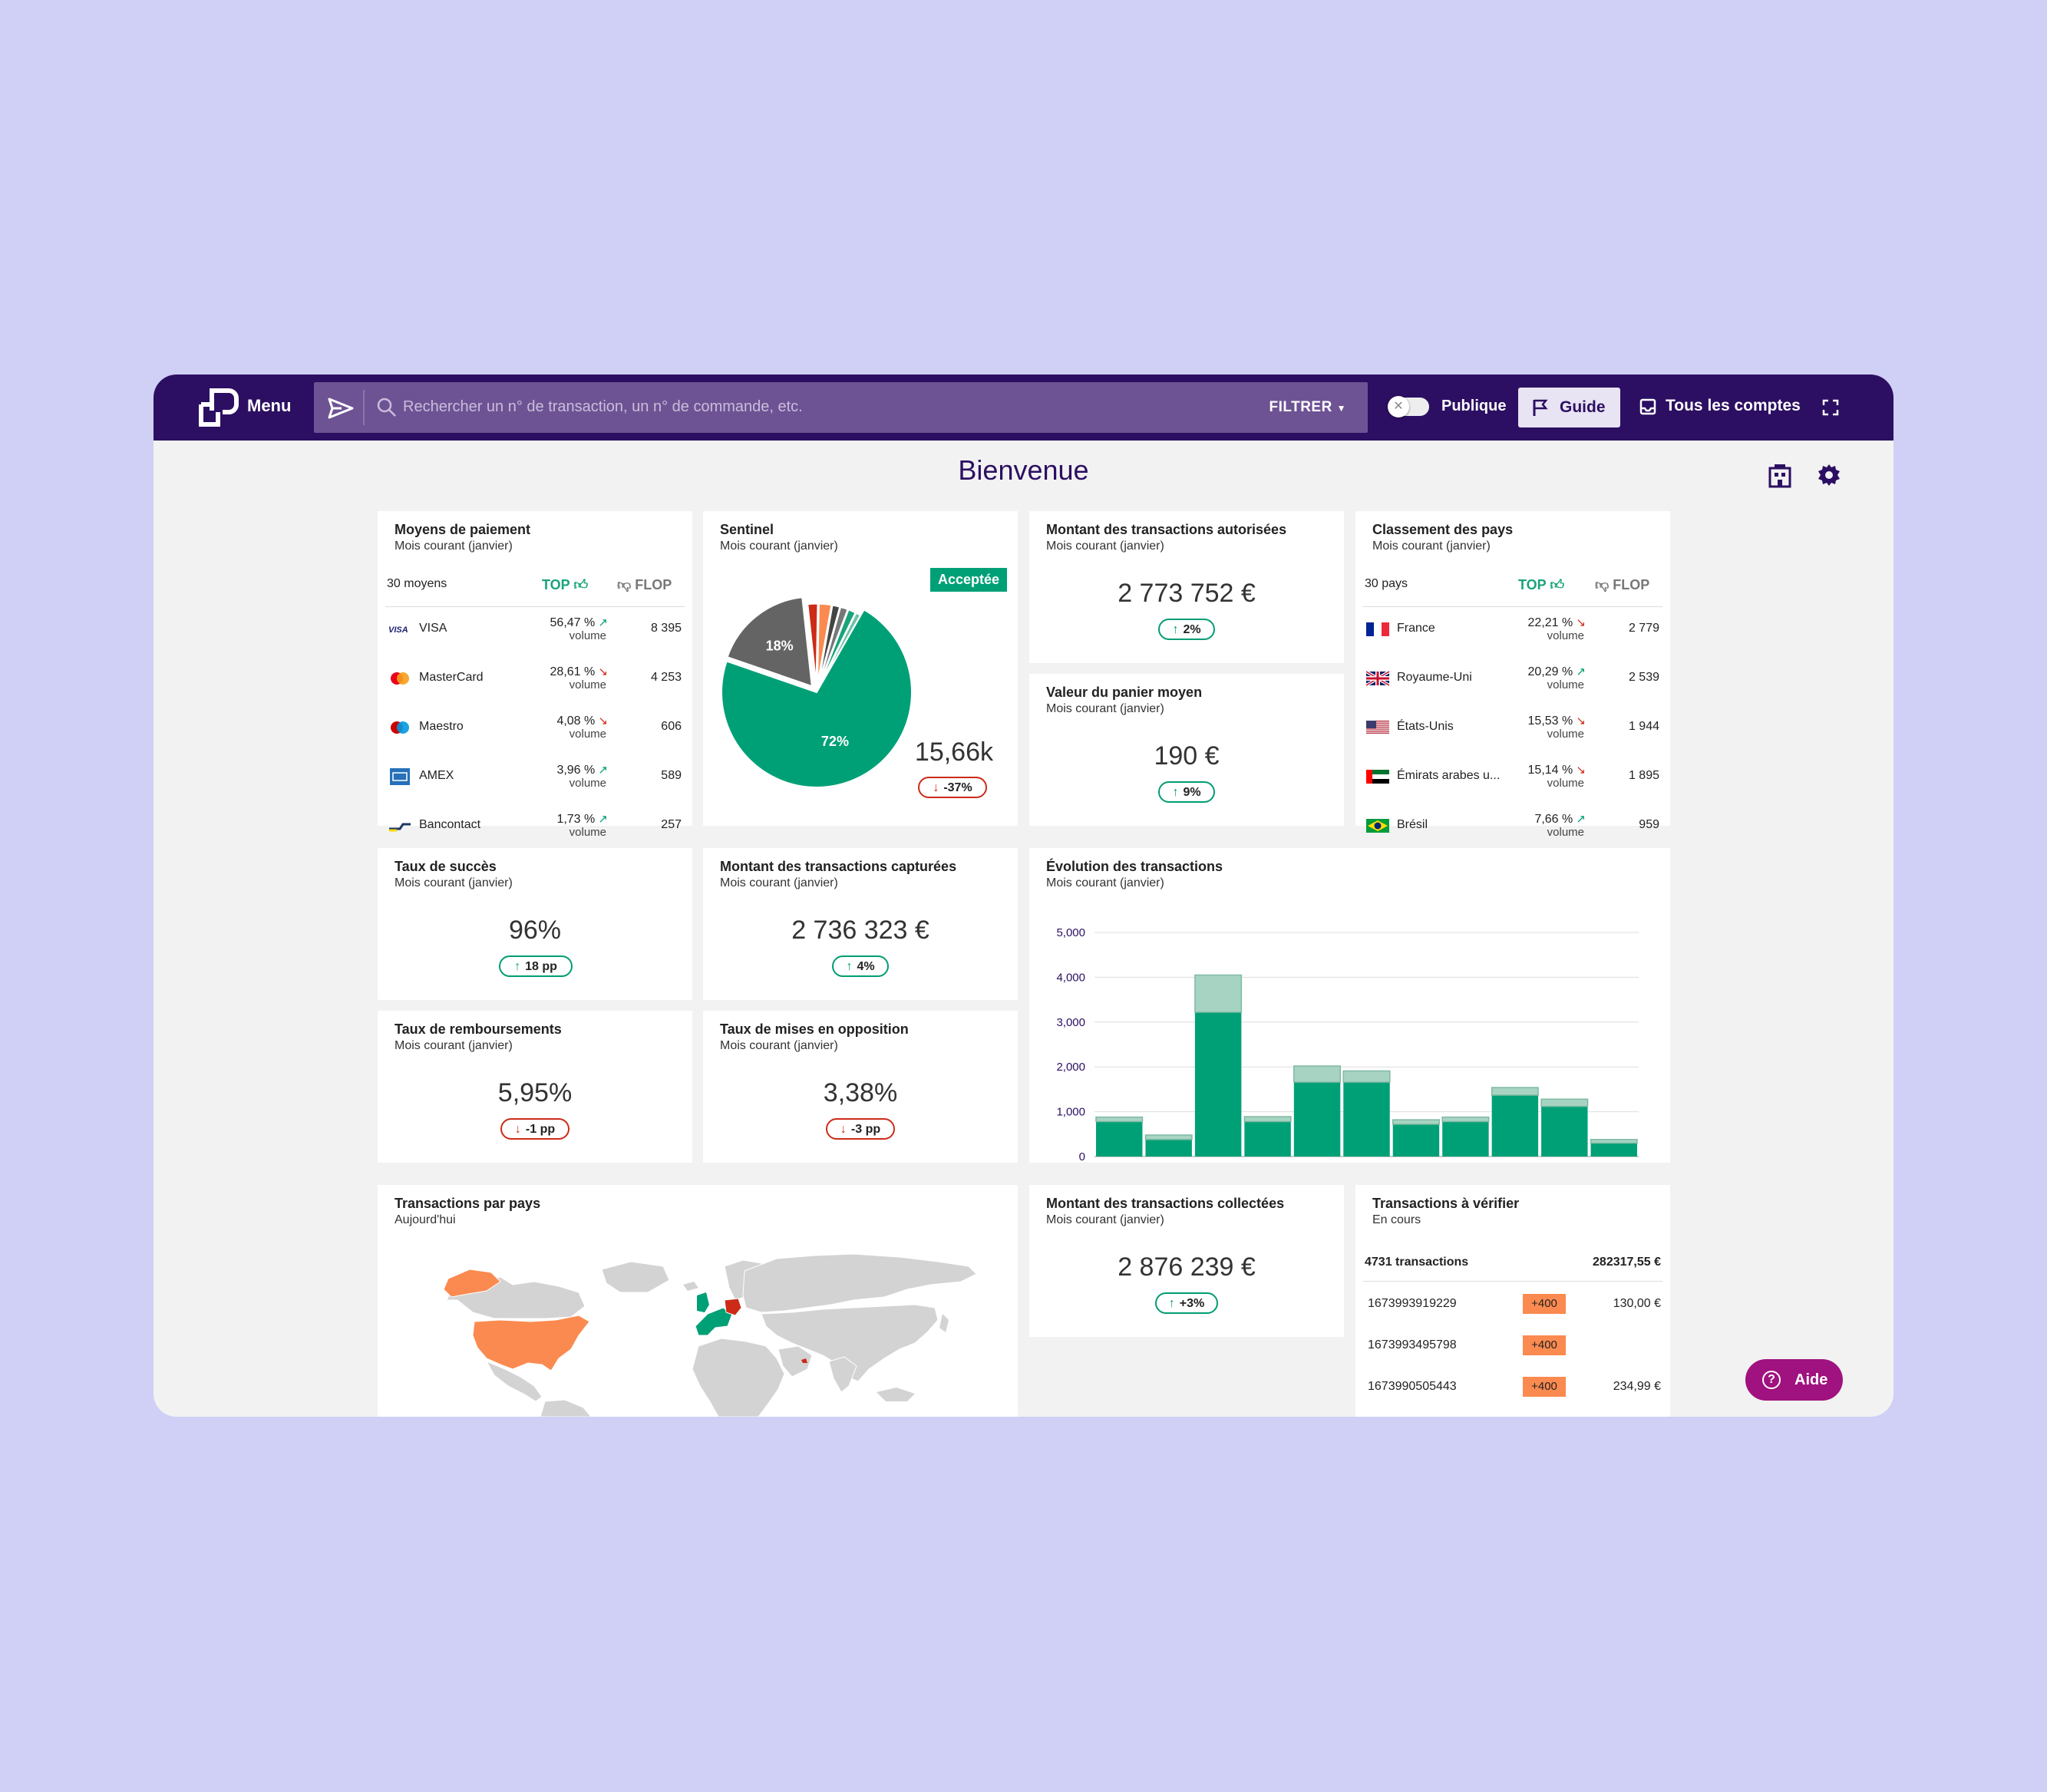 This screenshot has height=1792, width=2047. I want to click on send-icon, so click(341, 408).